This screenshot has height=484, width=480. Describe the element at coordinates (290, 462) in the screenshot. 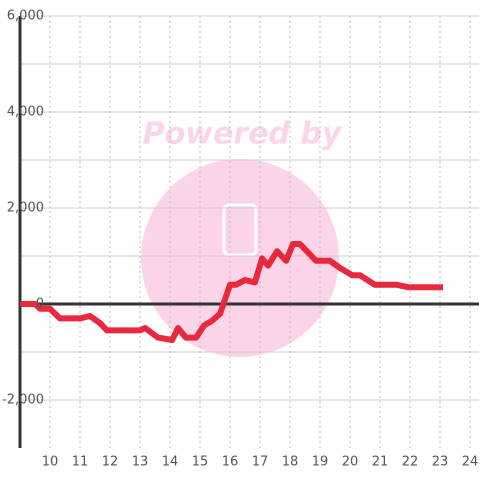

I see `x-tick-label: 18` at that location.